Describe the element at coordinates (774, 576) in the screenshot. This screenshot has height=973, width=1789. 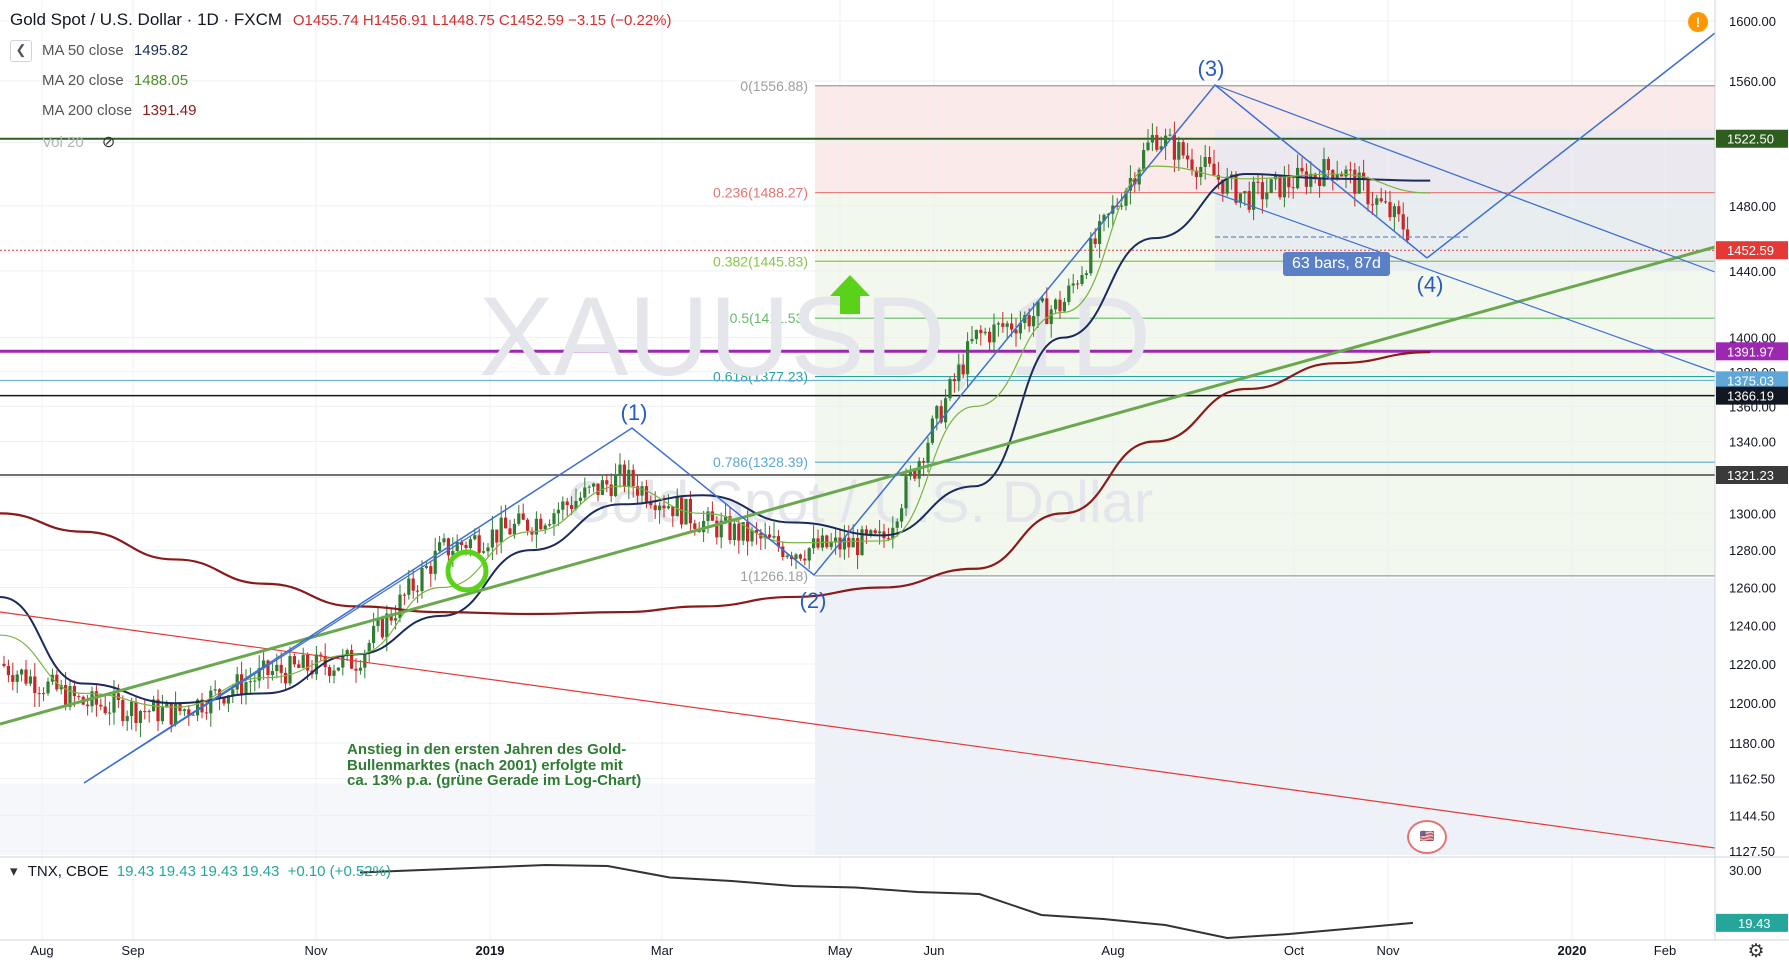
I see `fib-level-label: 1(1266.18)` at that location.